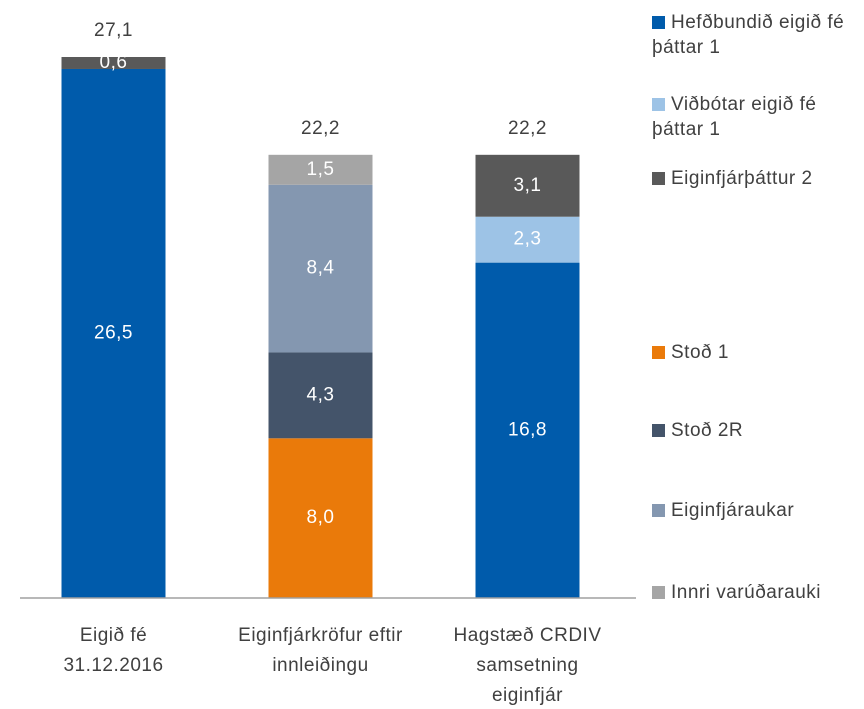 Image resolution: width=864 pixels, height=709 pixels. I want to click on value-label: 8,4, so click(321, 268).